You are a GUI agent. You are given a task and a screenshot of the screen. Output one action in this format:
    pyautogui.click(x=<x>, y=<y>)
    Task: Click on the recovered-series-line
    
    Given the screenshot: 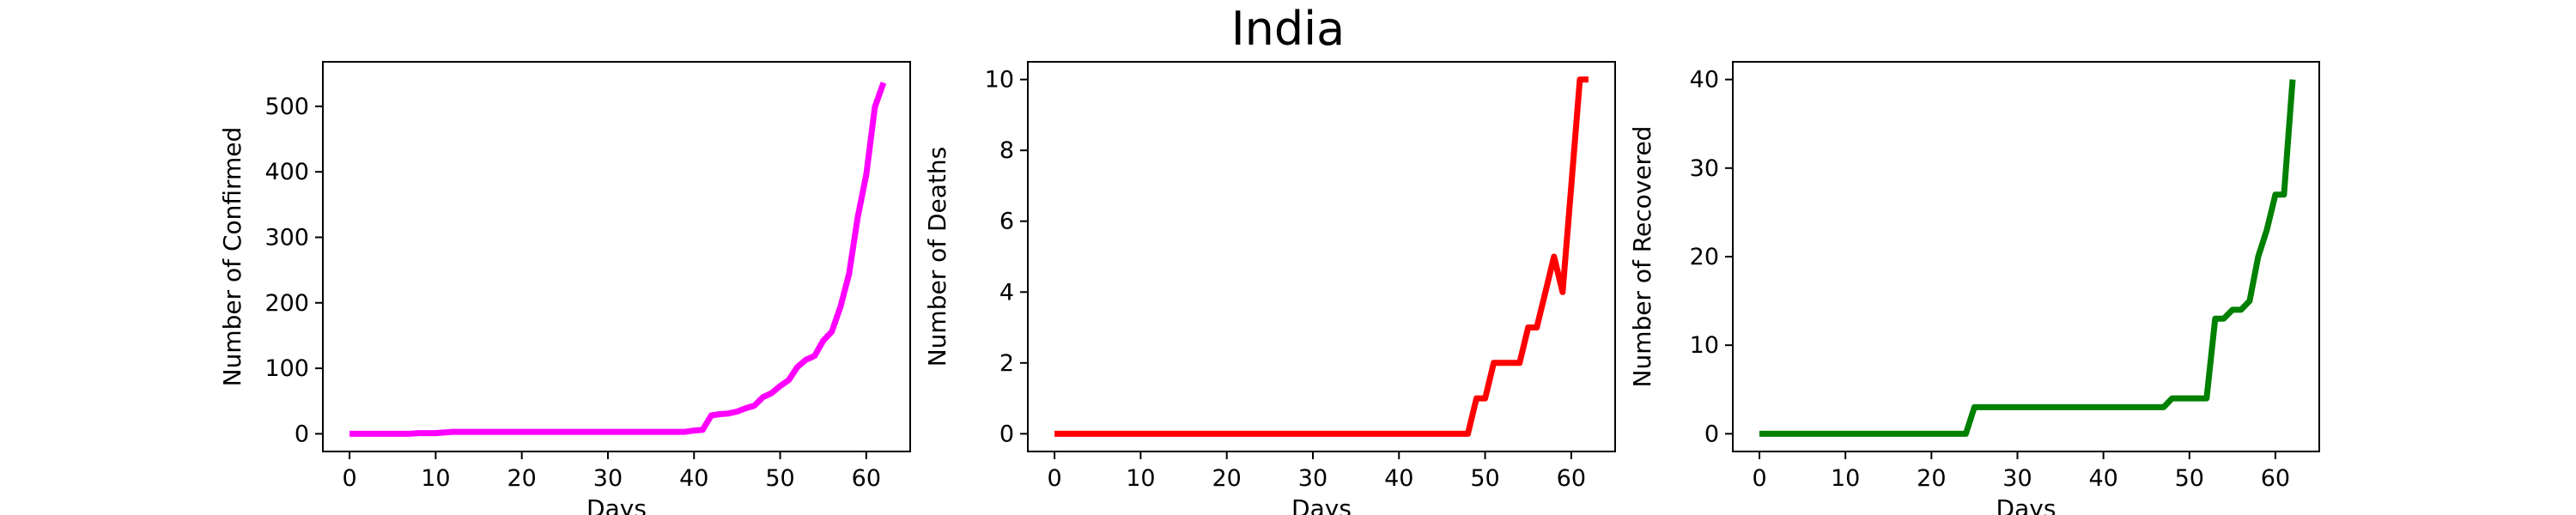 What is the action you would take?
    pyautogui.click(x=2027, y=258)
    